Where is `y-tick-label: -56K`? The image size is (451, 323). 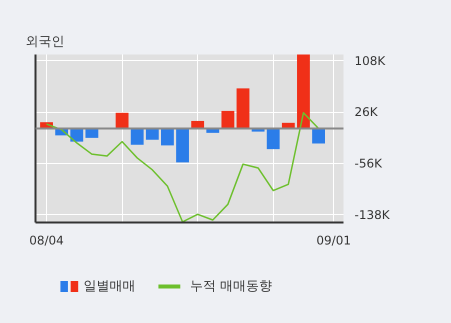 y-tick-label: -56K is located at coordinates (369, 163).